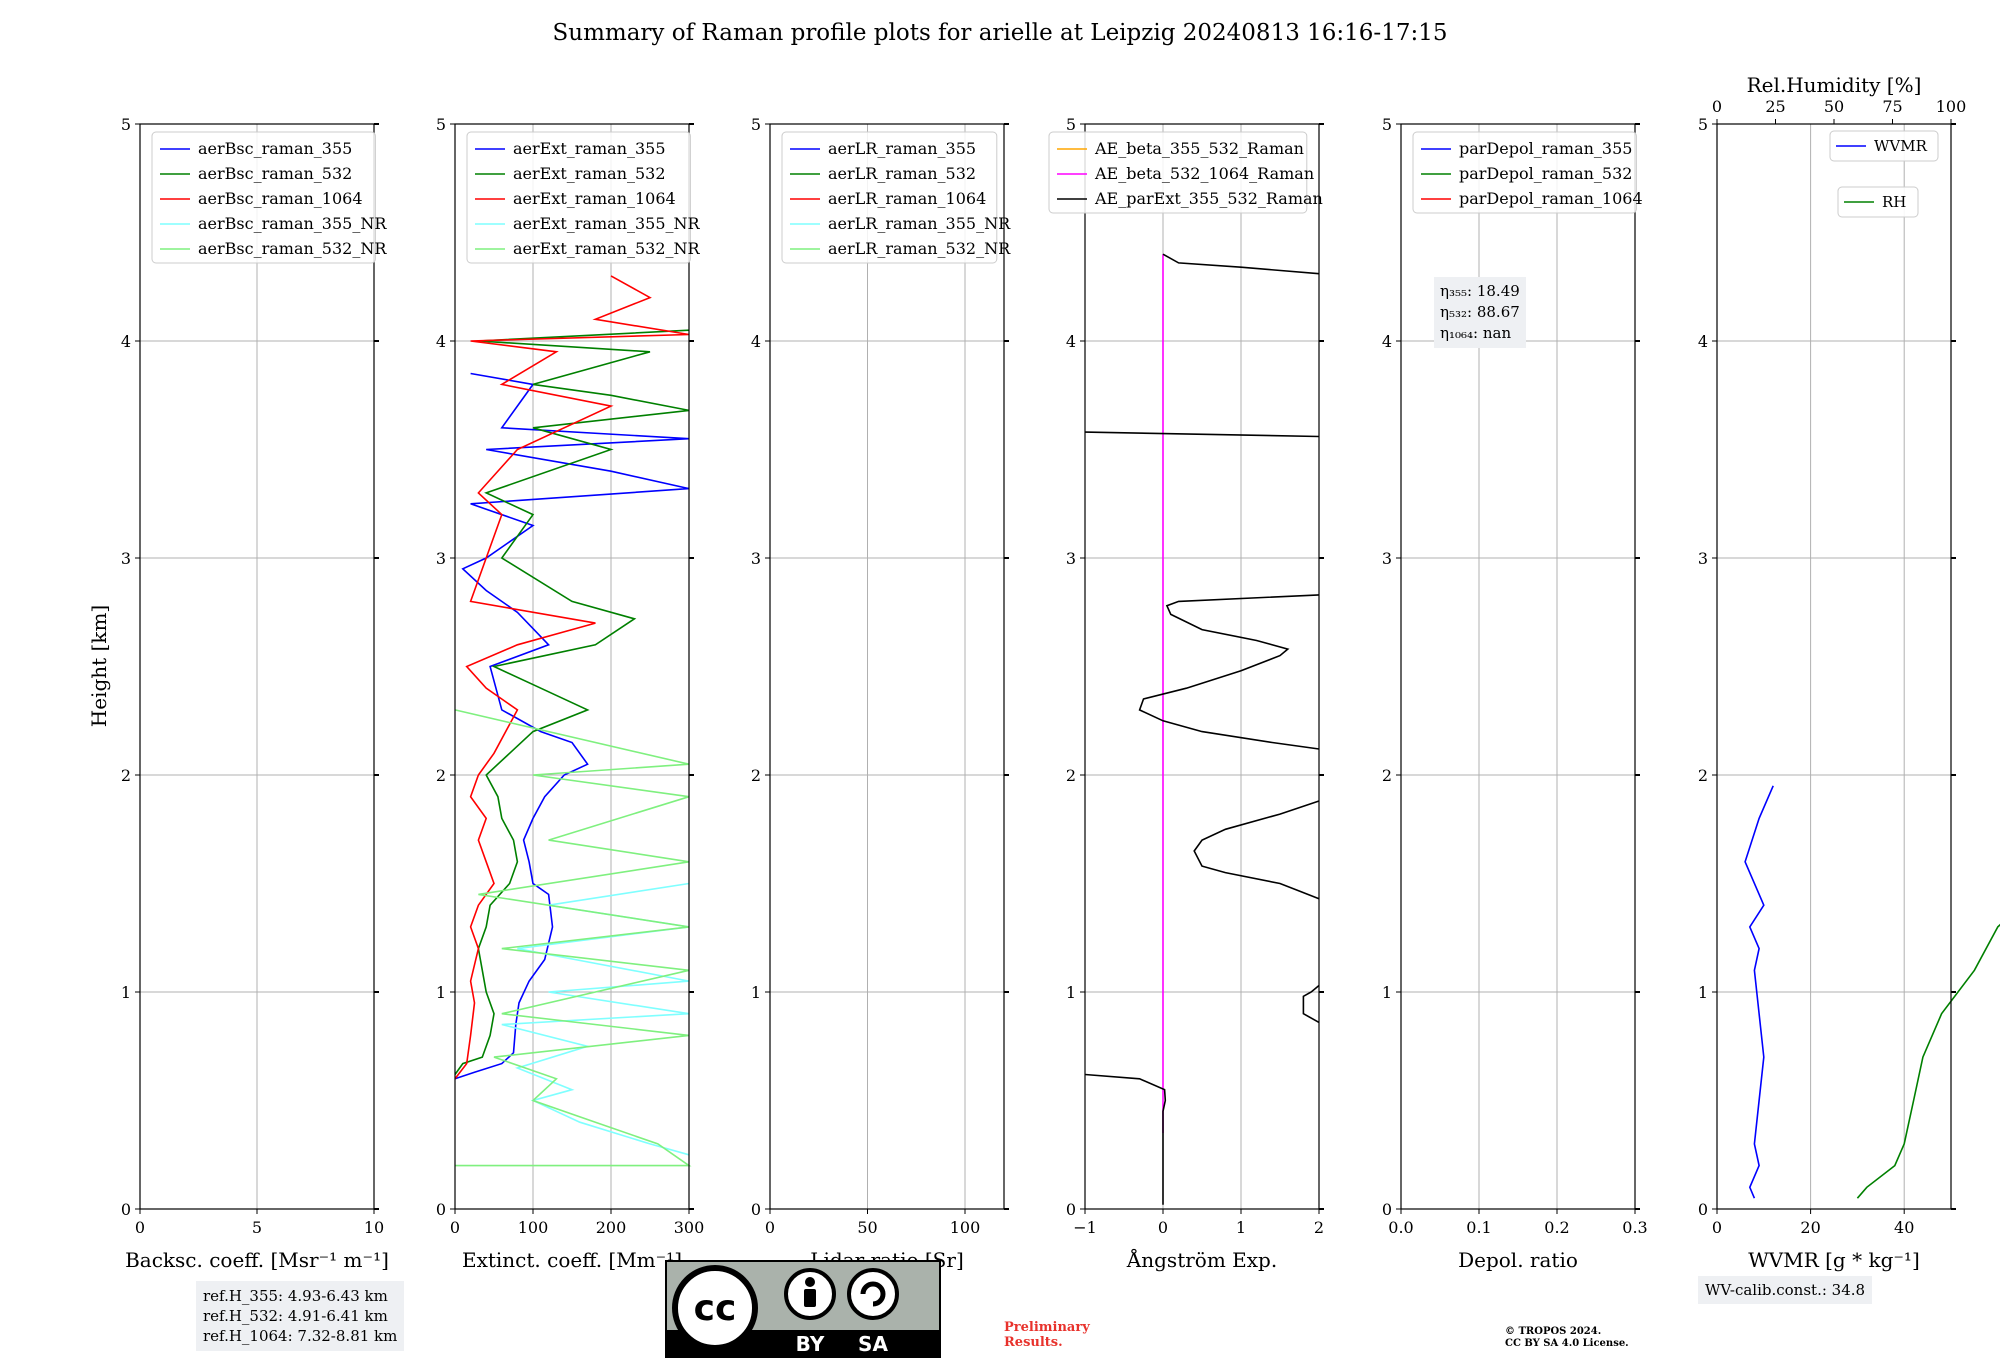 Image resolution: width=2000 pixels, height=1360 pixels. I want to click on legend-entry: aerLR_raman_355_NR, so click(919, 223).